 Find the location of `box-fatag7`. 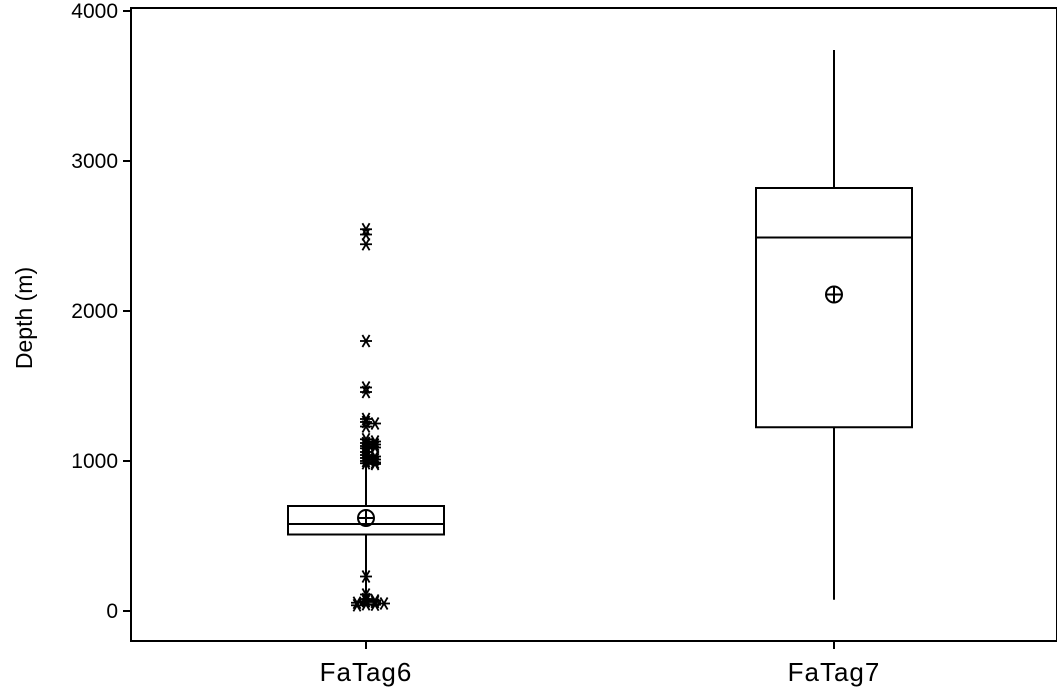

box-fatag7 is located at coordinates (834, 325).